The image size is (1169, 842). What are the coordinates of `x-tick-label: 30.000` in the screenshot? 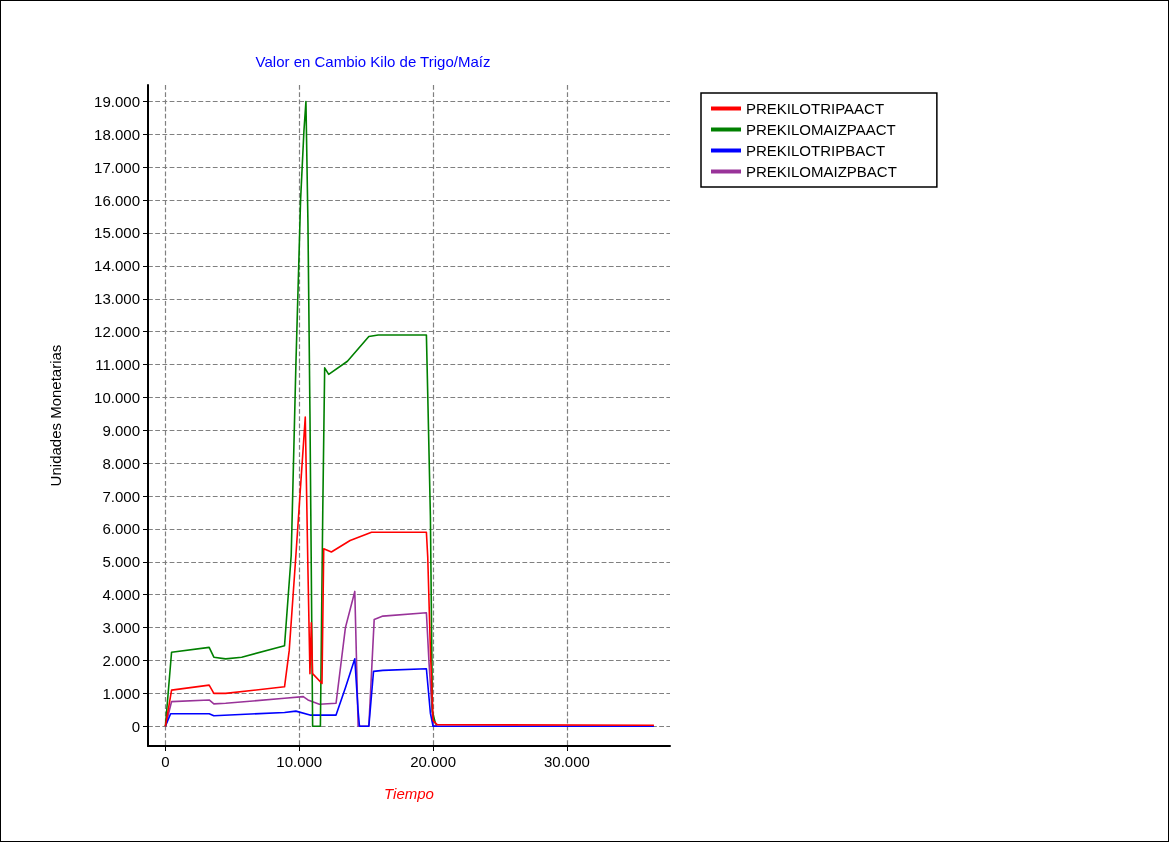 It's located at (566, 761).